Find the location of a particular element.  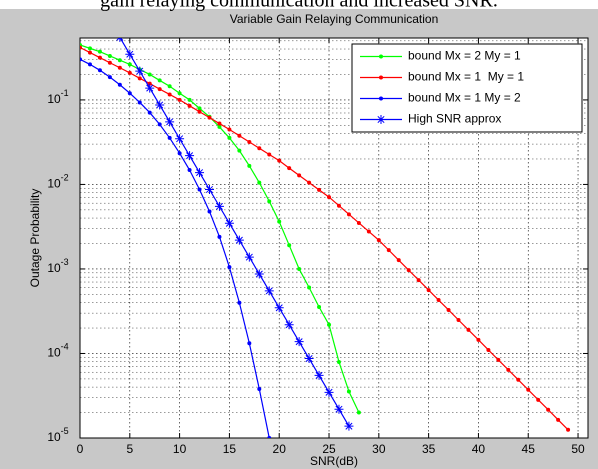

x-tick-label: 15 is located at coordinates (230, 449).